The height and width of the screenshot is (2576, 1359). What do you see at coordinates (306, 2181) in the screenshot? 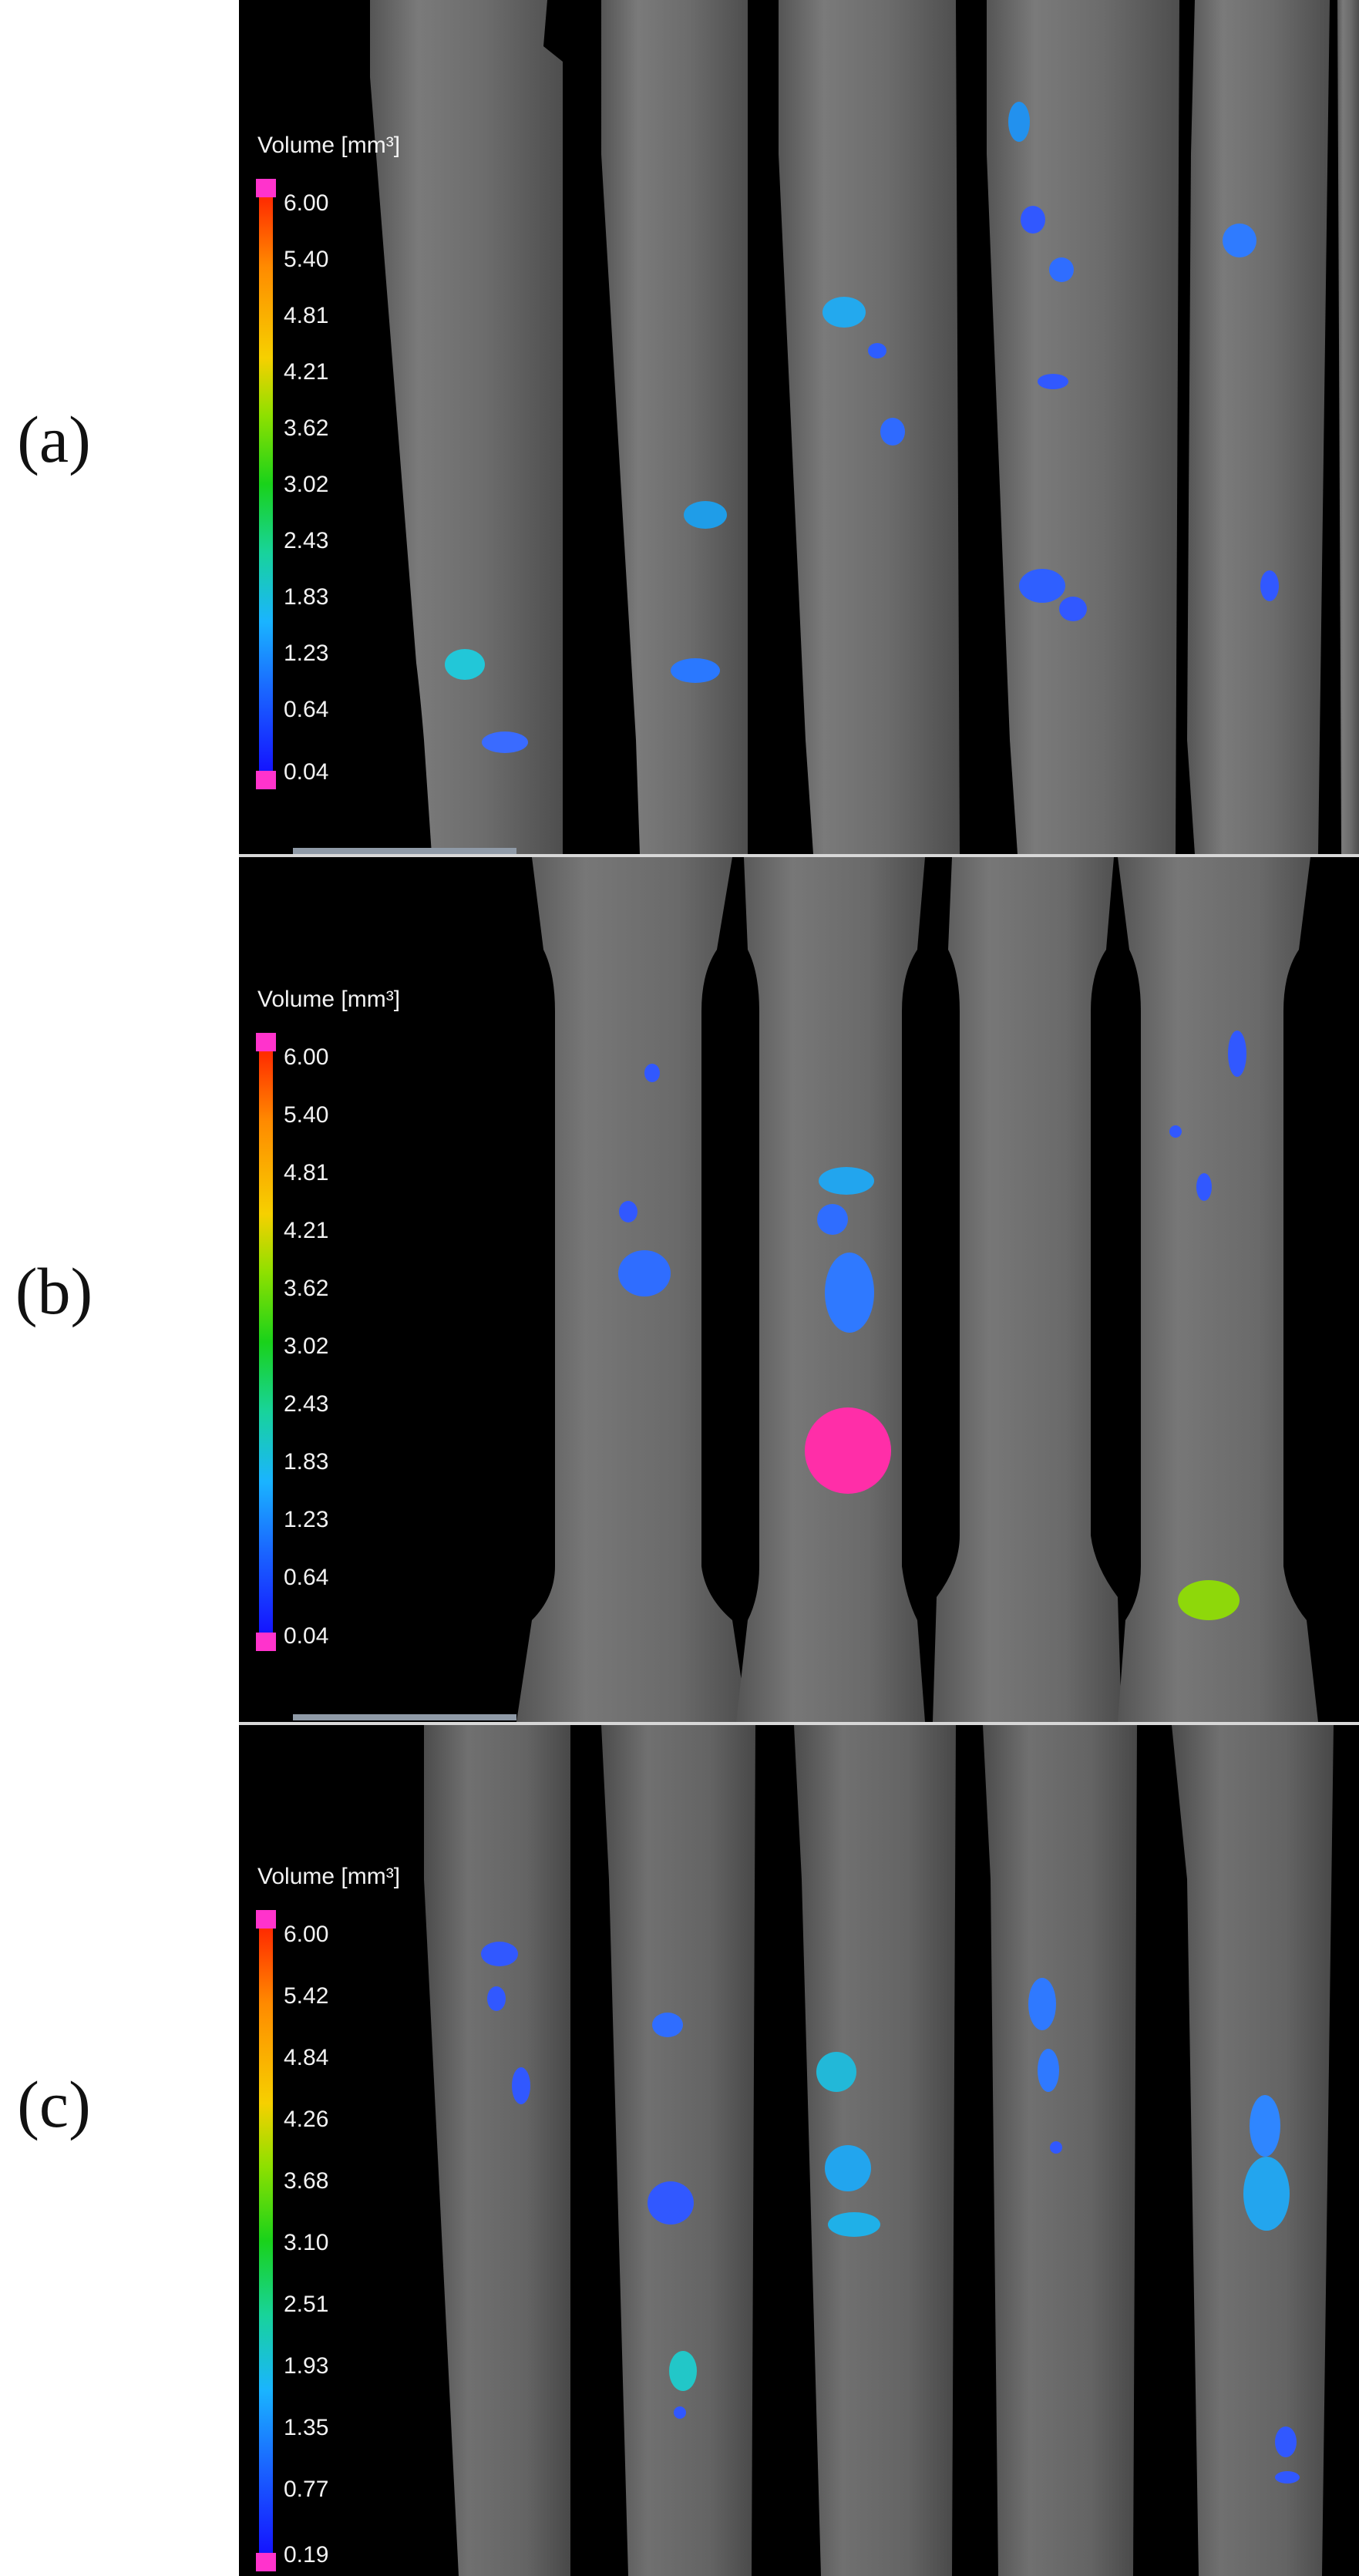
I see `legend-tick: 3.68` at bounding box center [306, 2181].